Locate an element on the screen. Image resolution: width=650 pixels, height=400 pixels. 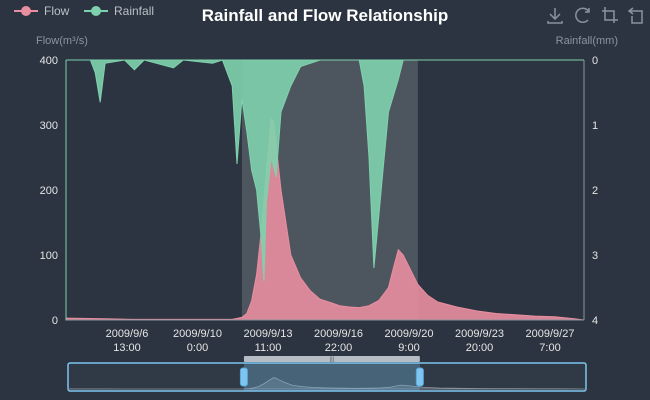
legend-item-rainfall: Rainfall is located at coordinates (119, 11).